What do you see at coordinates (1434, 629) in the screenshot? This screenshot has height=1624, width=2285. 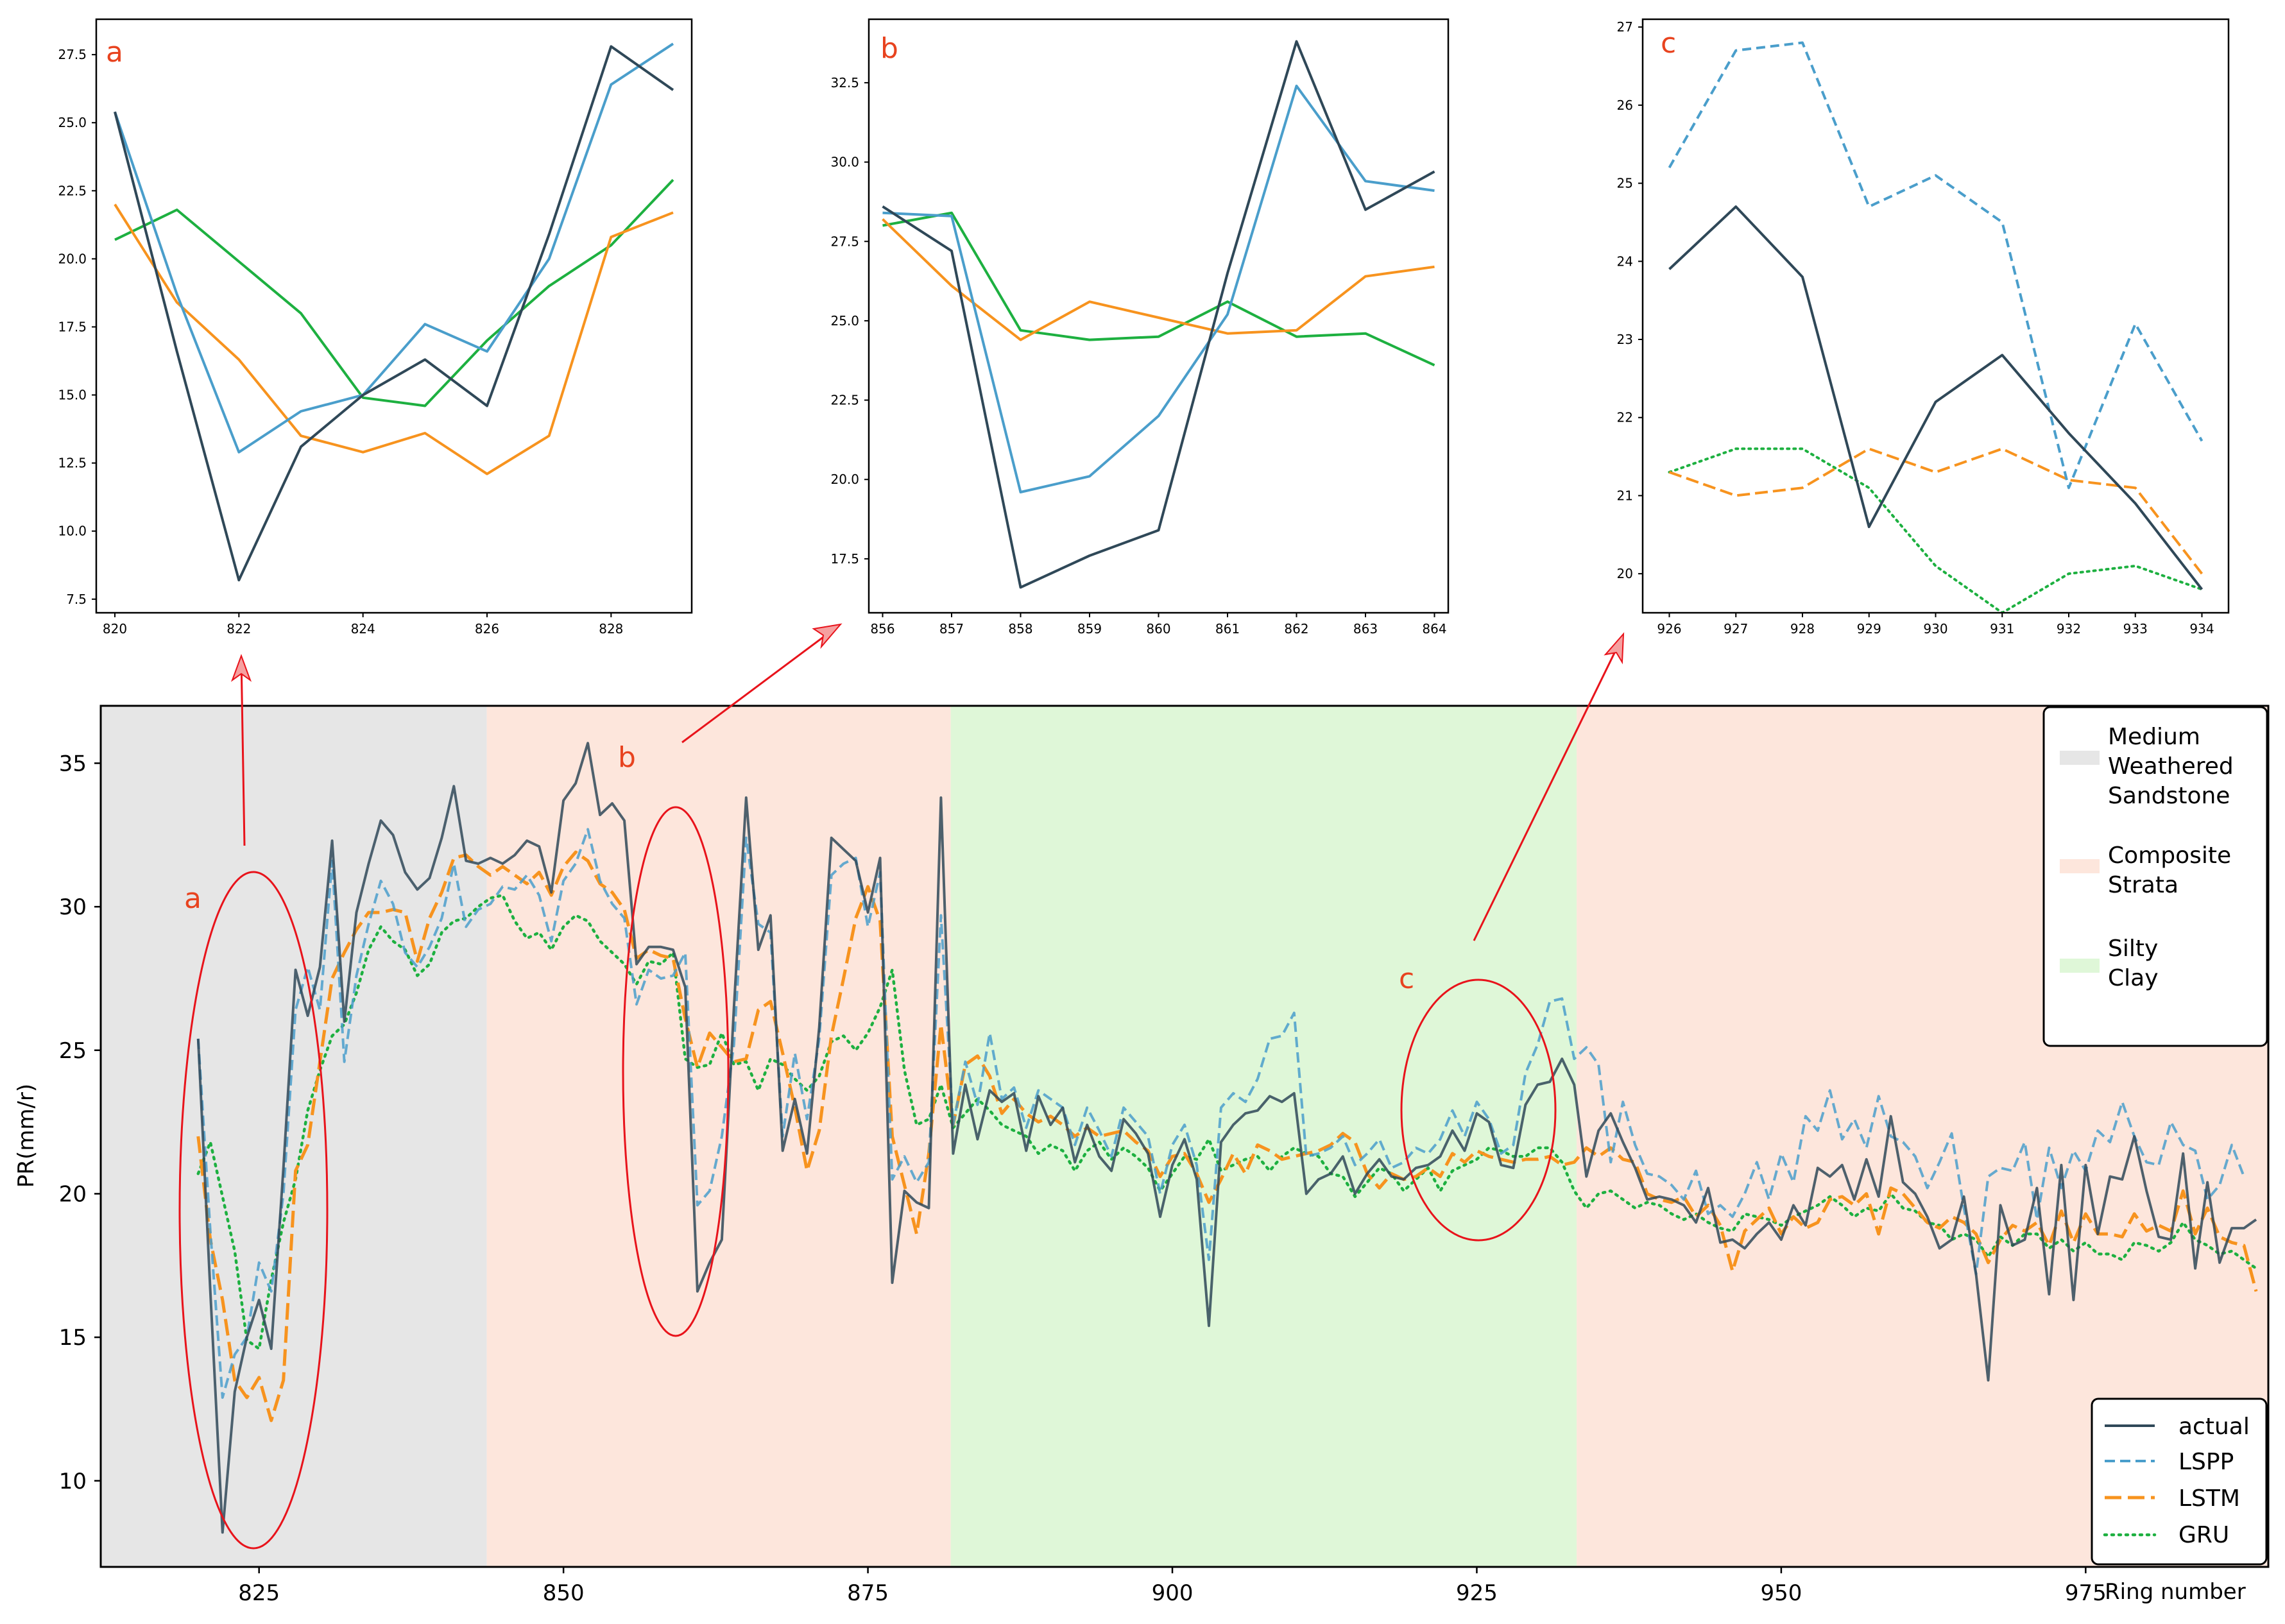 I see `subplot-b-x-tick-label-864: 864` at bounding box center [1434, 629].